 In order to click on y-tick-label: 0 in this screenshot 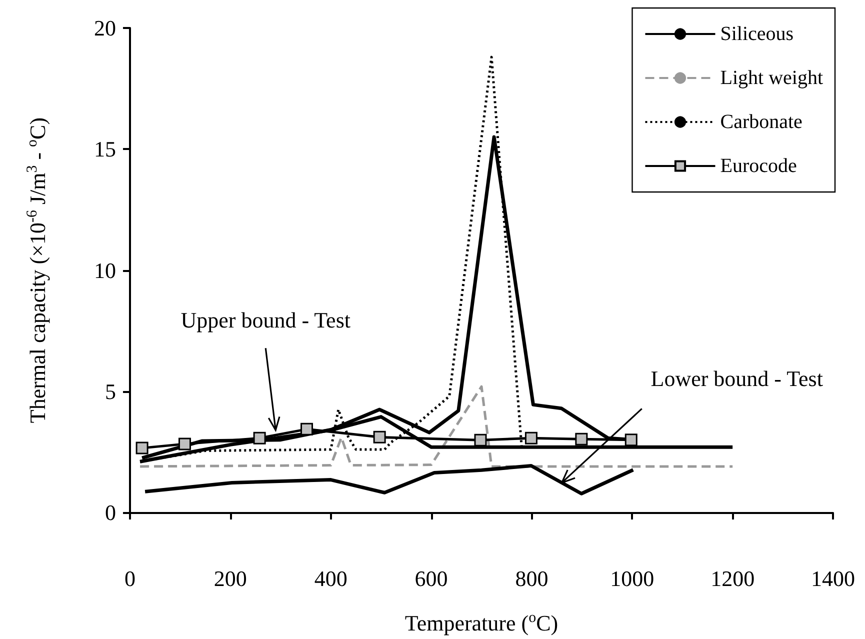, I will do `click(110, 512)`.